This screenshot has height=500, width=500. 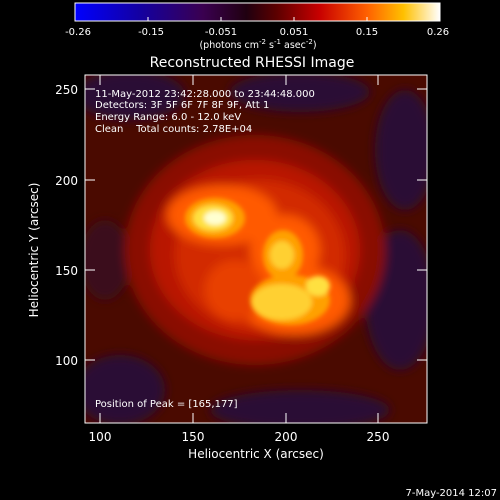 What do you see at coordinates (257, 44) in the screenshot?
I see `colorbar-unit: (photons cm-2 s-1 asec-2)` at bounding box center [257, 44].